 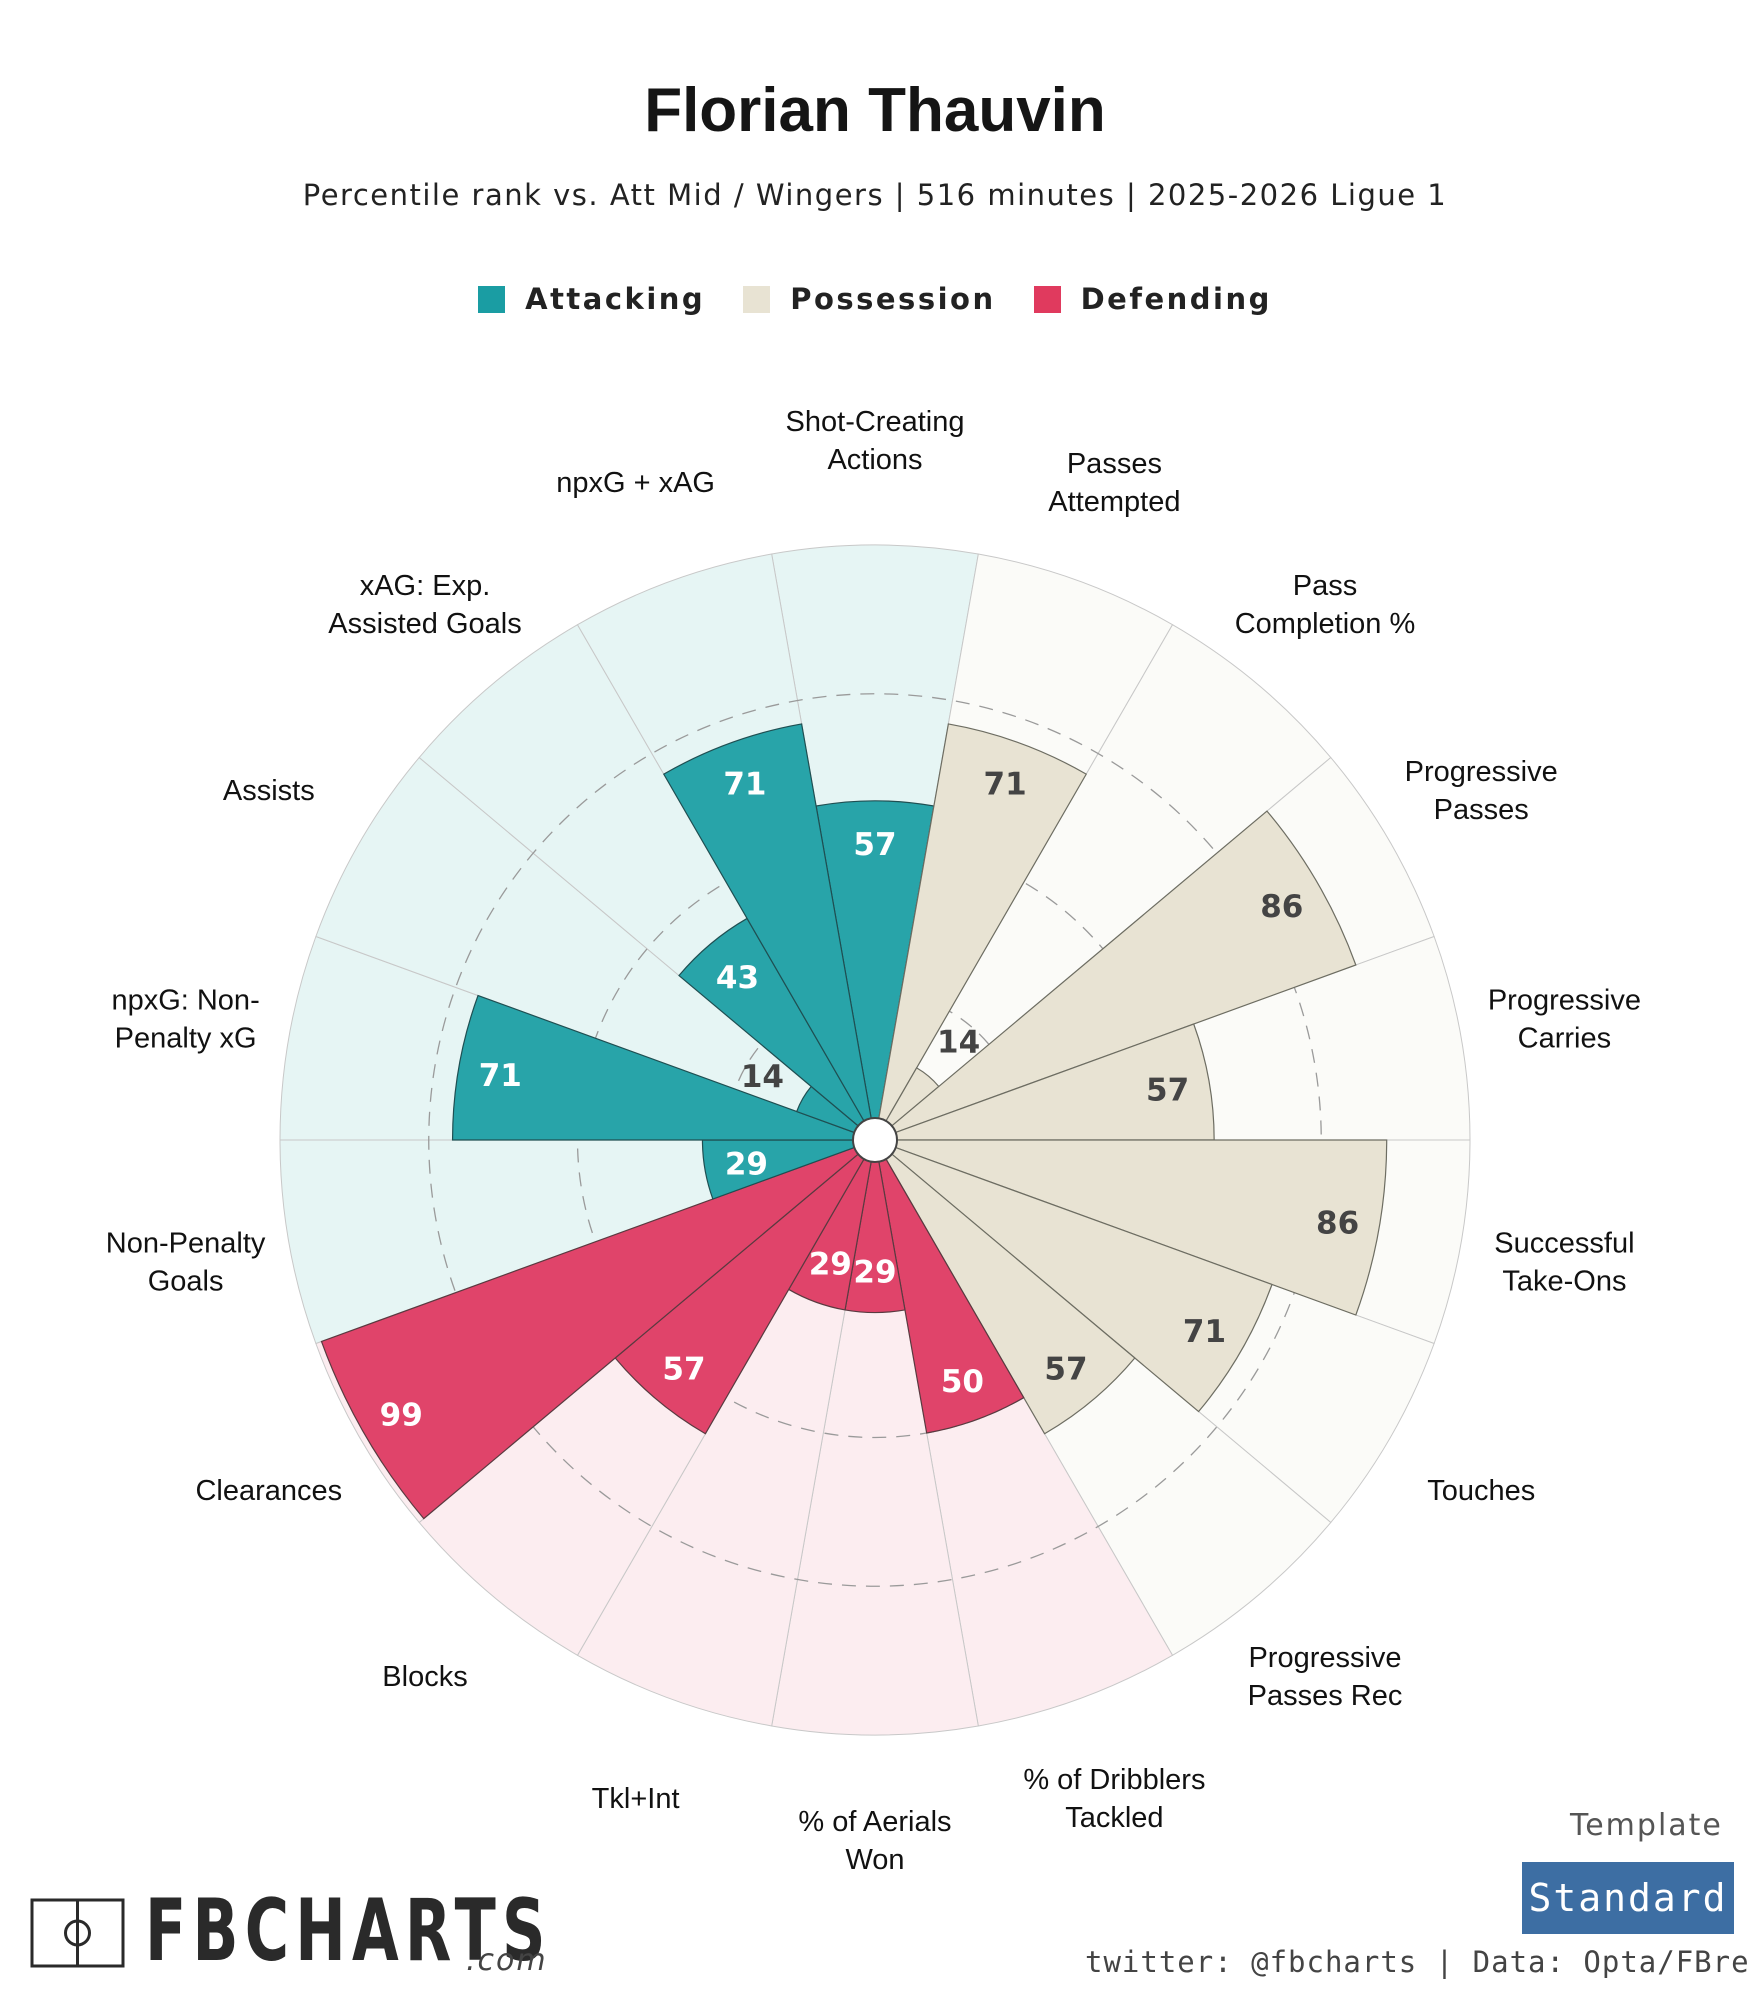 What do you see at coordinates (757, 299) in the screenshot?
I see `legend-swatch-possession` at bounding box center [757, 299].